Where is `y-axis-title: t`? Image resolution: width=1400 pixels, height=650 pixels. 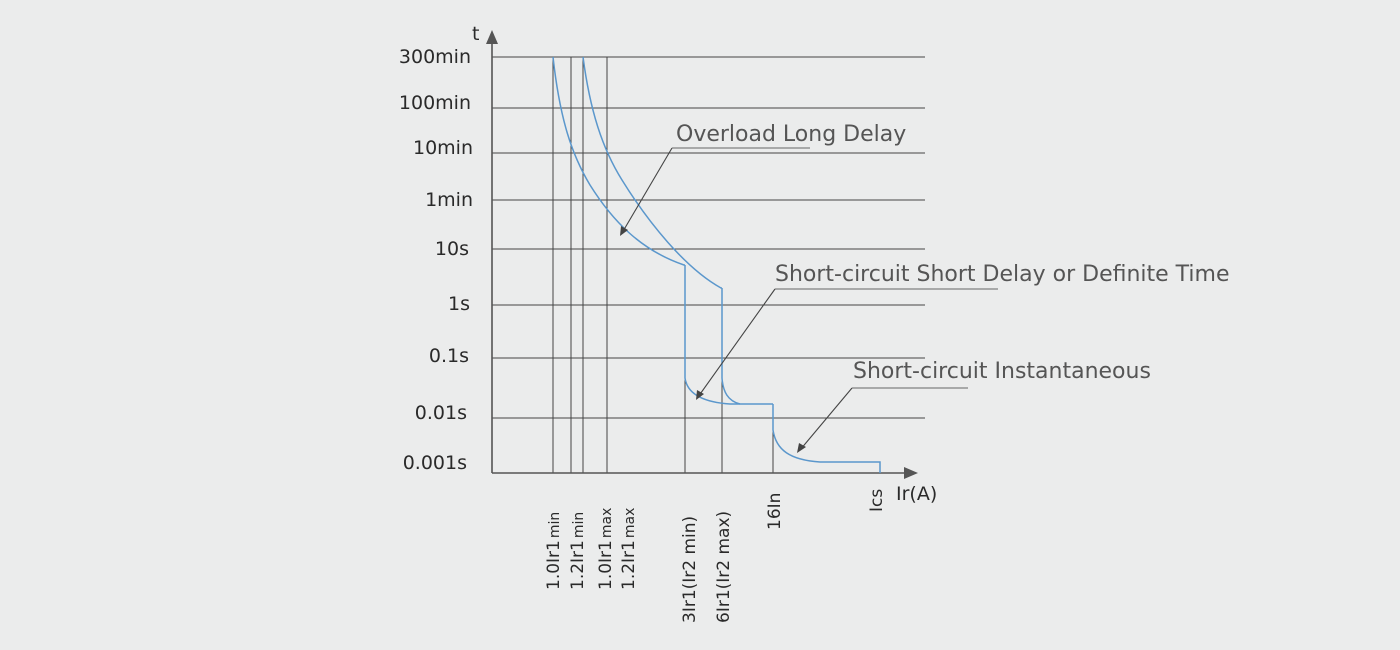 y-axis-title: t is located at coordinates (475, 34).